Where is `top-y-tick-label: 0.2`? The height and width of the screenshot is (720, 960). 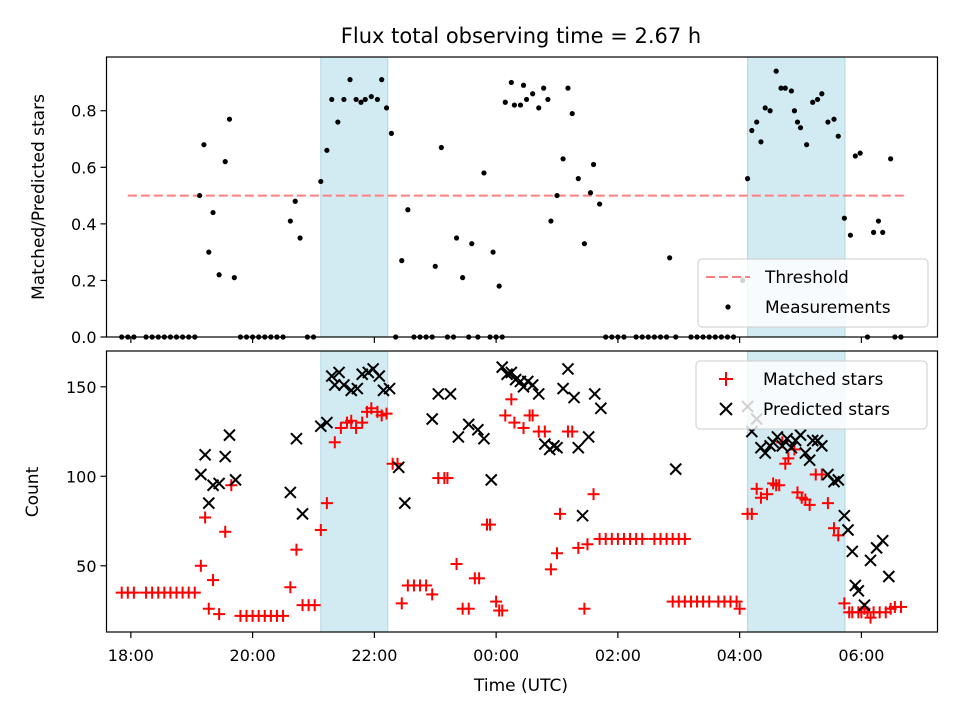 top-y-tick-label: 0.2 is located at coordinates (83, 280).